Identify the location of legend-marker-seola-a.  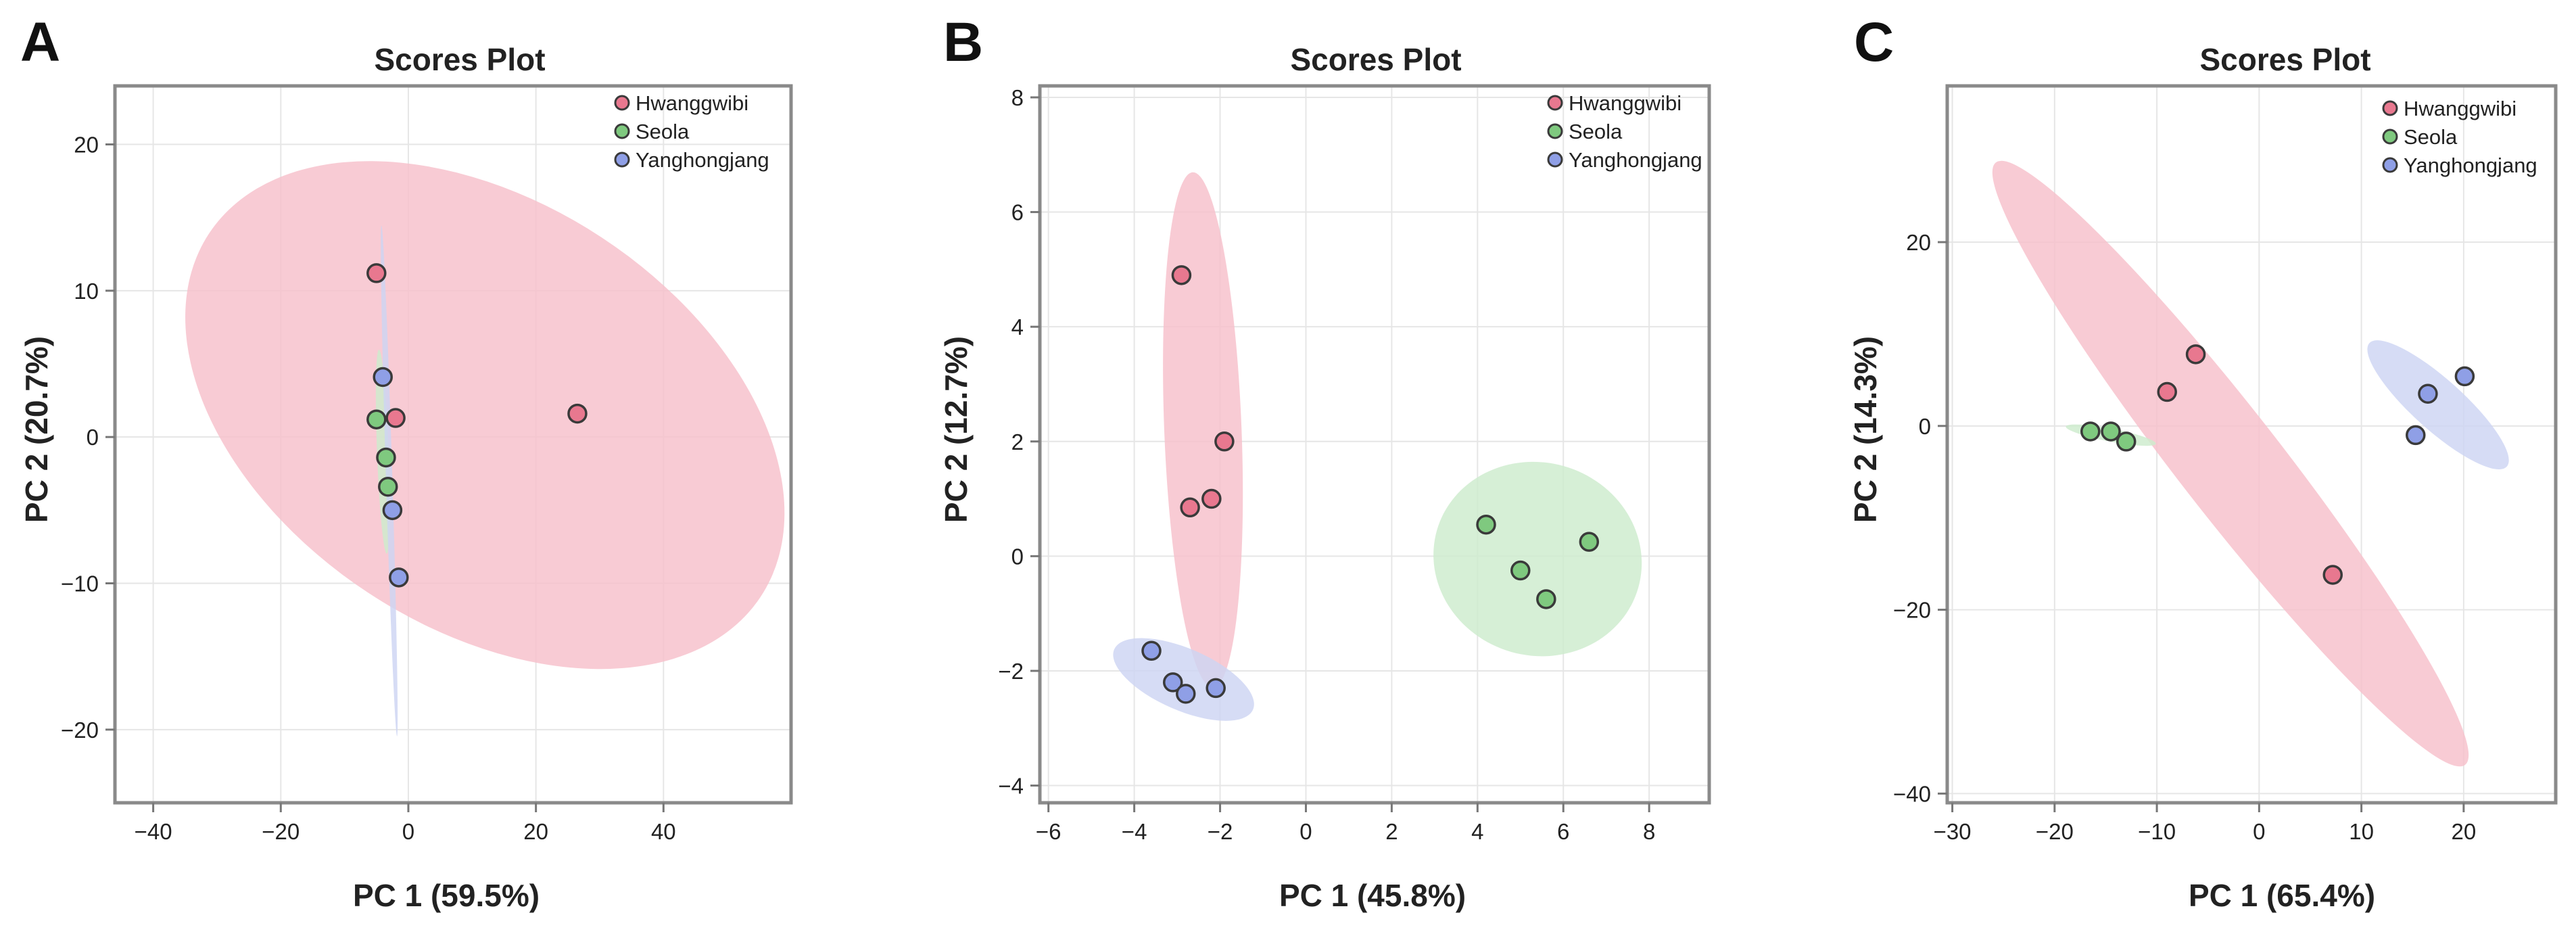
(622, 131).